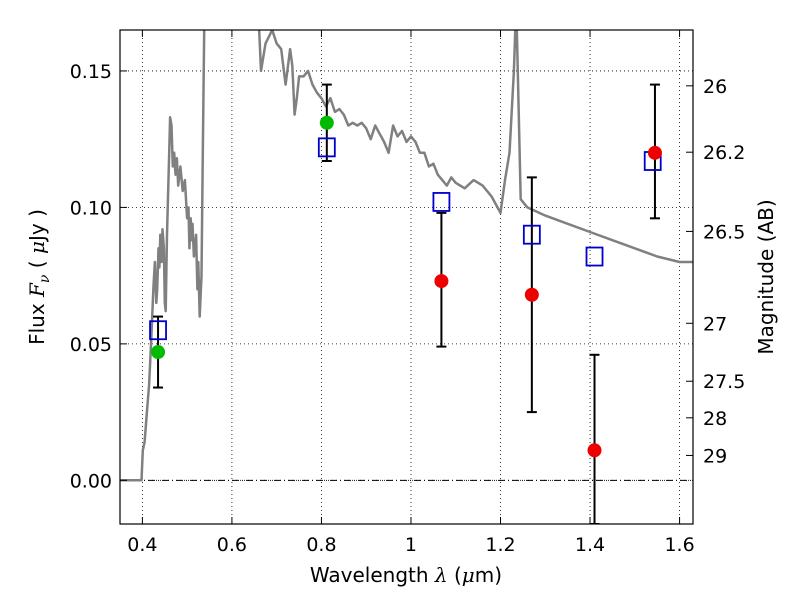 This screenshot has height=600, width=800. I want to click on y2-tick-label: 26.5, so click(724, 232).